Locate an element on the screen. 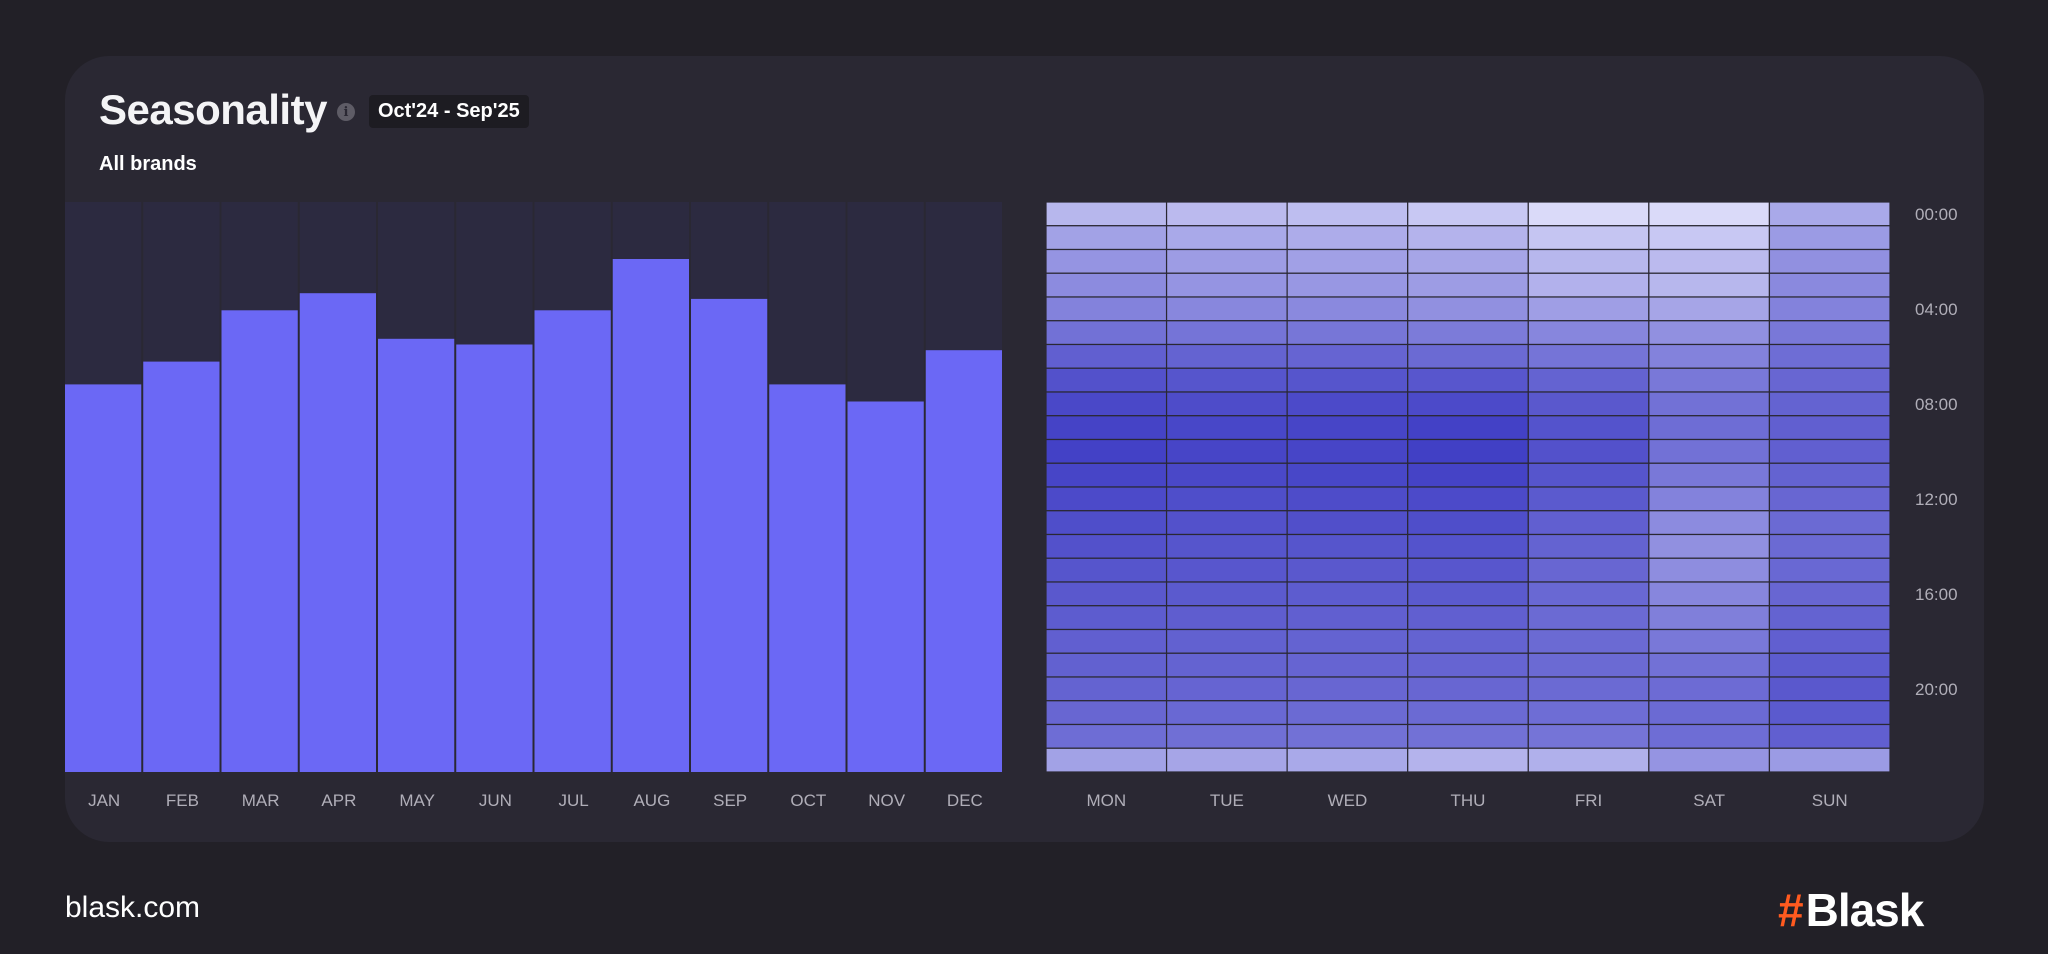  date-range-badge: Oct'24 - Sep'25 is located at coordinates (448, 111).